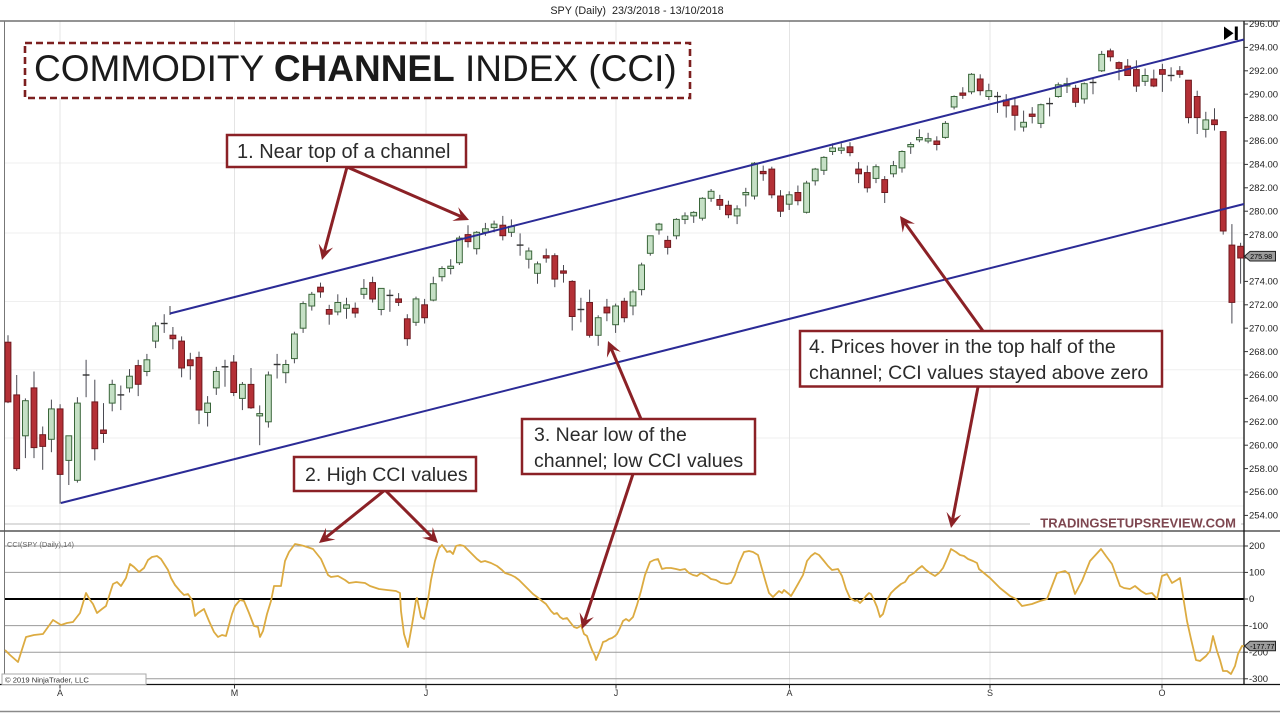  Describe the element at coordinates (1263, 492) in the screenshot. I see `svg-text: 256.00` at that location.